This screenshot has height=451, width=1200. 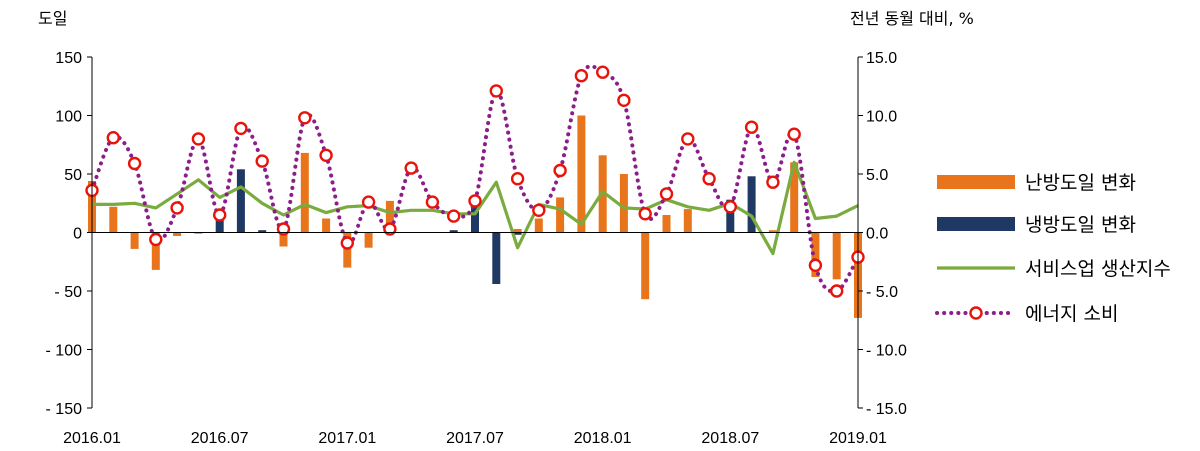 What do you see at coordinates (603, 438) in the screenshot?
I see `x-tick-label: 2018.01` at bounding box center [603, 438].